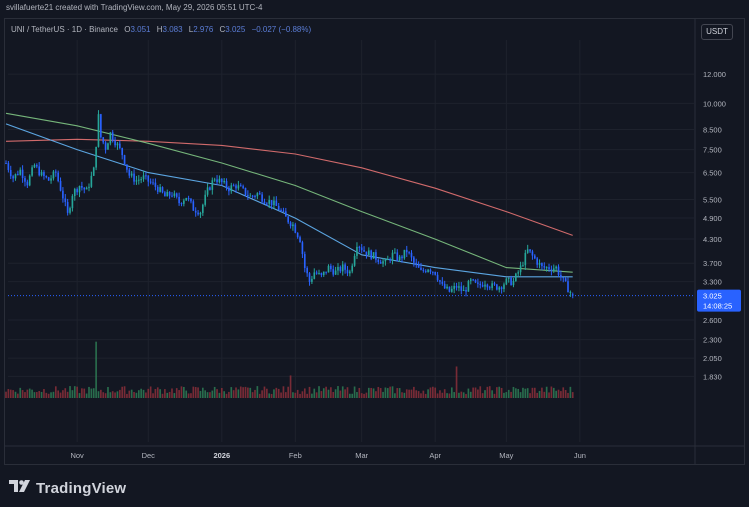 The width and height of the screenshot is (749, 507). What do you see at coordinates (65, 29) in the screenshot?
I see `symbol-label: UNI / TetherUS · 1D · Binance` at bounding box center [65, 29].